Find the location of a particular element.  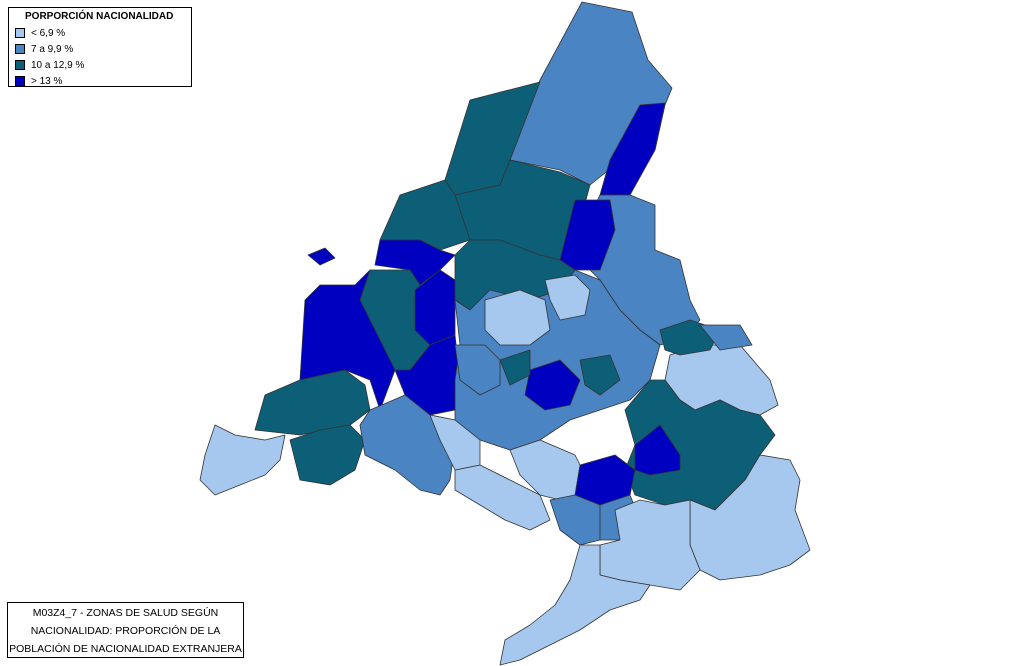

zone-west-island is located at coordinates (321, 256).